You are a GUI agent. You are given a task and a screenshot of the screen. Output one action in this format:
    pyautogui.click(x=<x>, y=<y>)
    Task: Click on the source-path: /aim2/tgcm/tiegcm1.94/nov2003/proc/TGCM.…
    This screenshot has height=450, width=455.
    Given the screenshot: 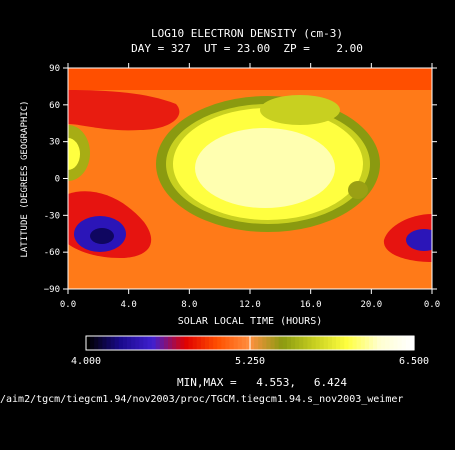 What is the action you would take?
    pyautogui.click(x=201, y=399)
    